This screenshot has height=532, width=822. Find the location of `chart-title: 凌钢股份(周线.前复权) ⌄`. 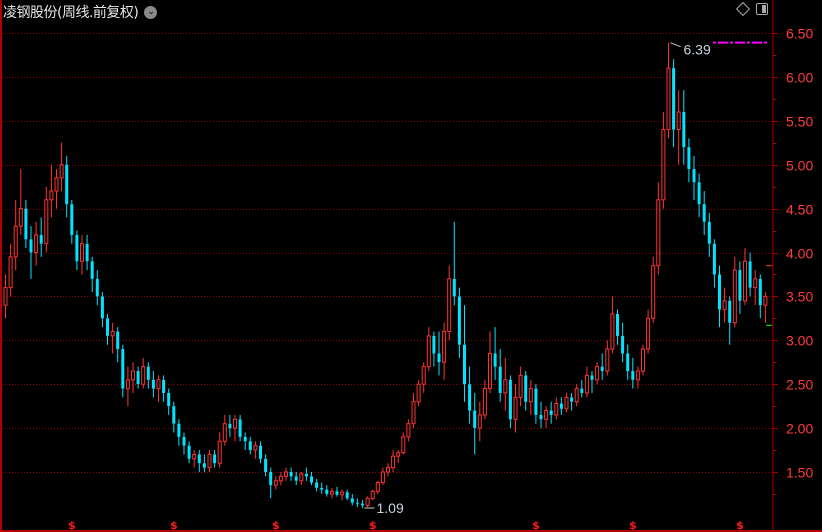

chart-title: 凌钢股份(周线.前复权) ⌄ is located at coordinates (80, 12).